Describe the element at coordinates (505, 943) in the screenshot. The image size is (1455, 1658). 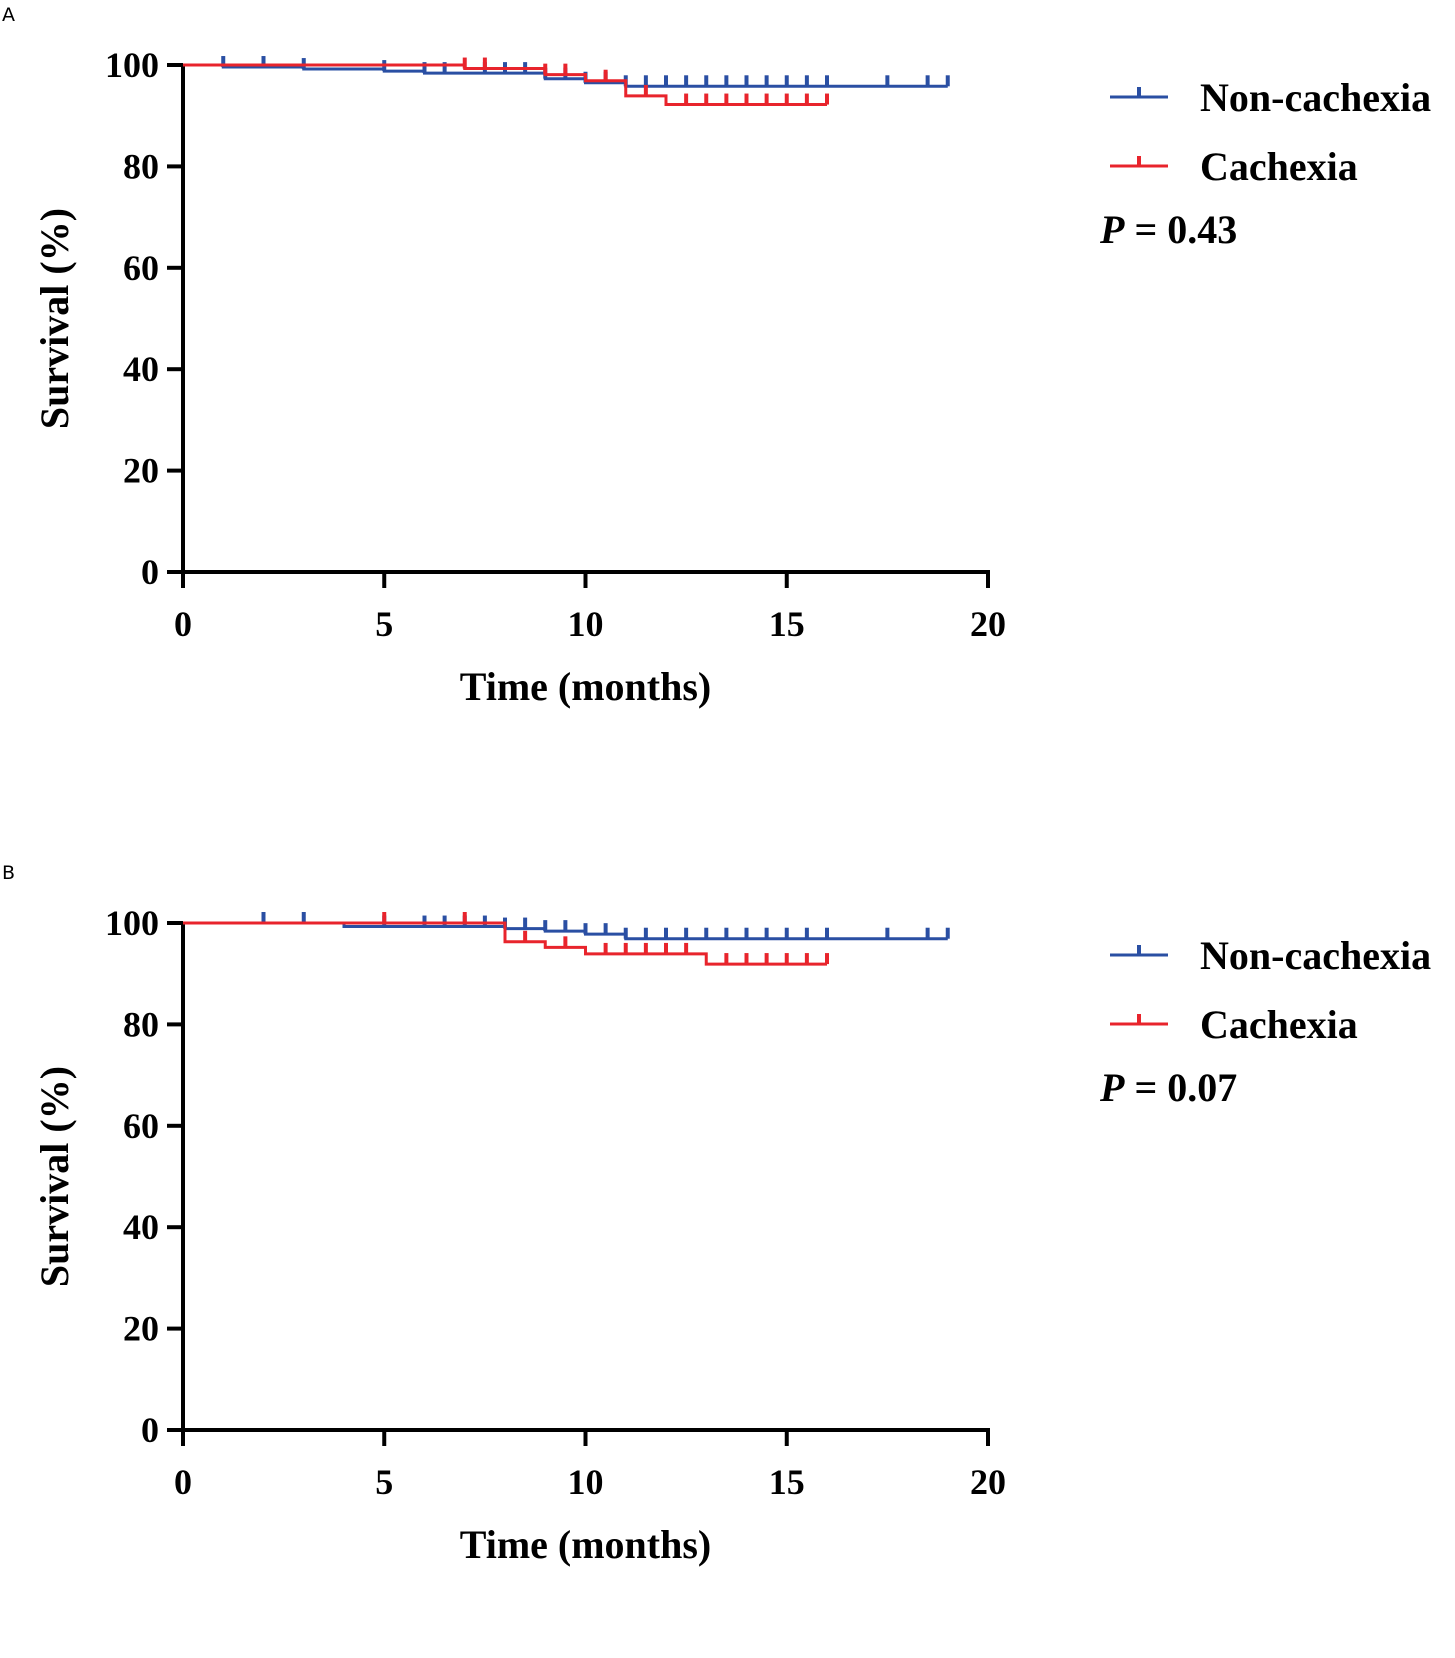
I see `survival-curve-cachexia` at that location.